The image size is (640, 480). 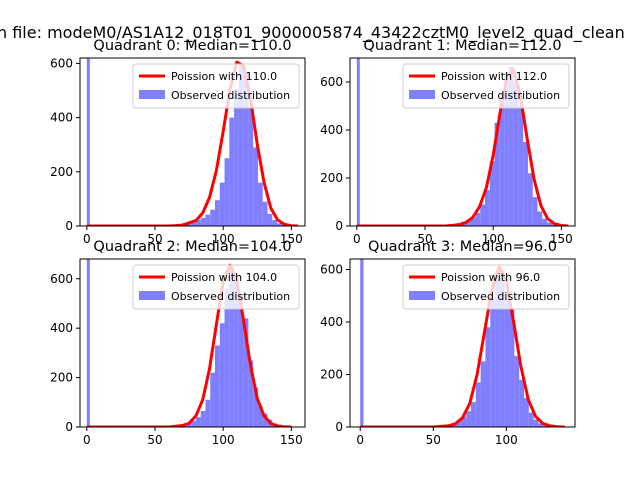 What do you see at coordinates (462, 247) in the screenshot?
I see `subplot-title: Quadrant 3: Median=96.0` at bounding box center [462, 247].